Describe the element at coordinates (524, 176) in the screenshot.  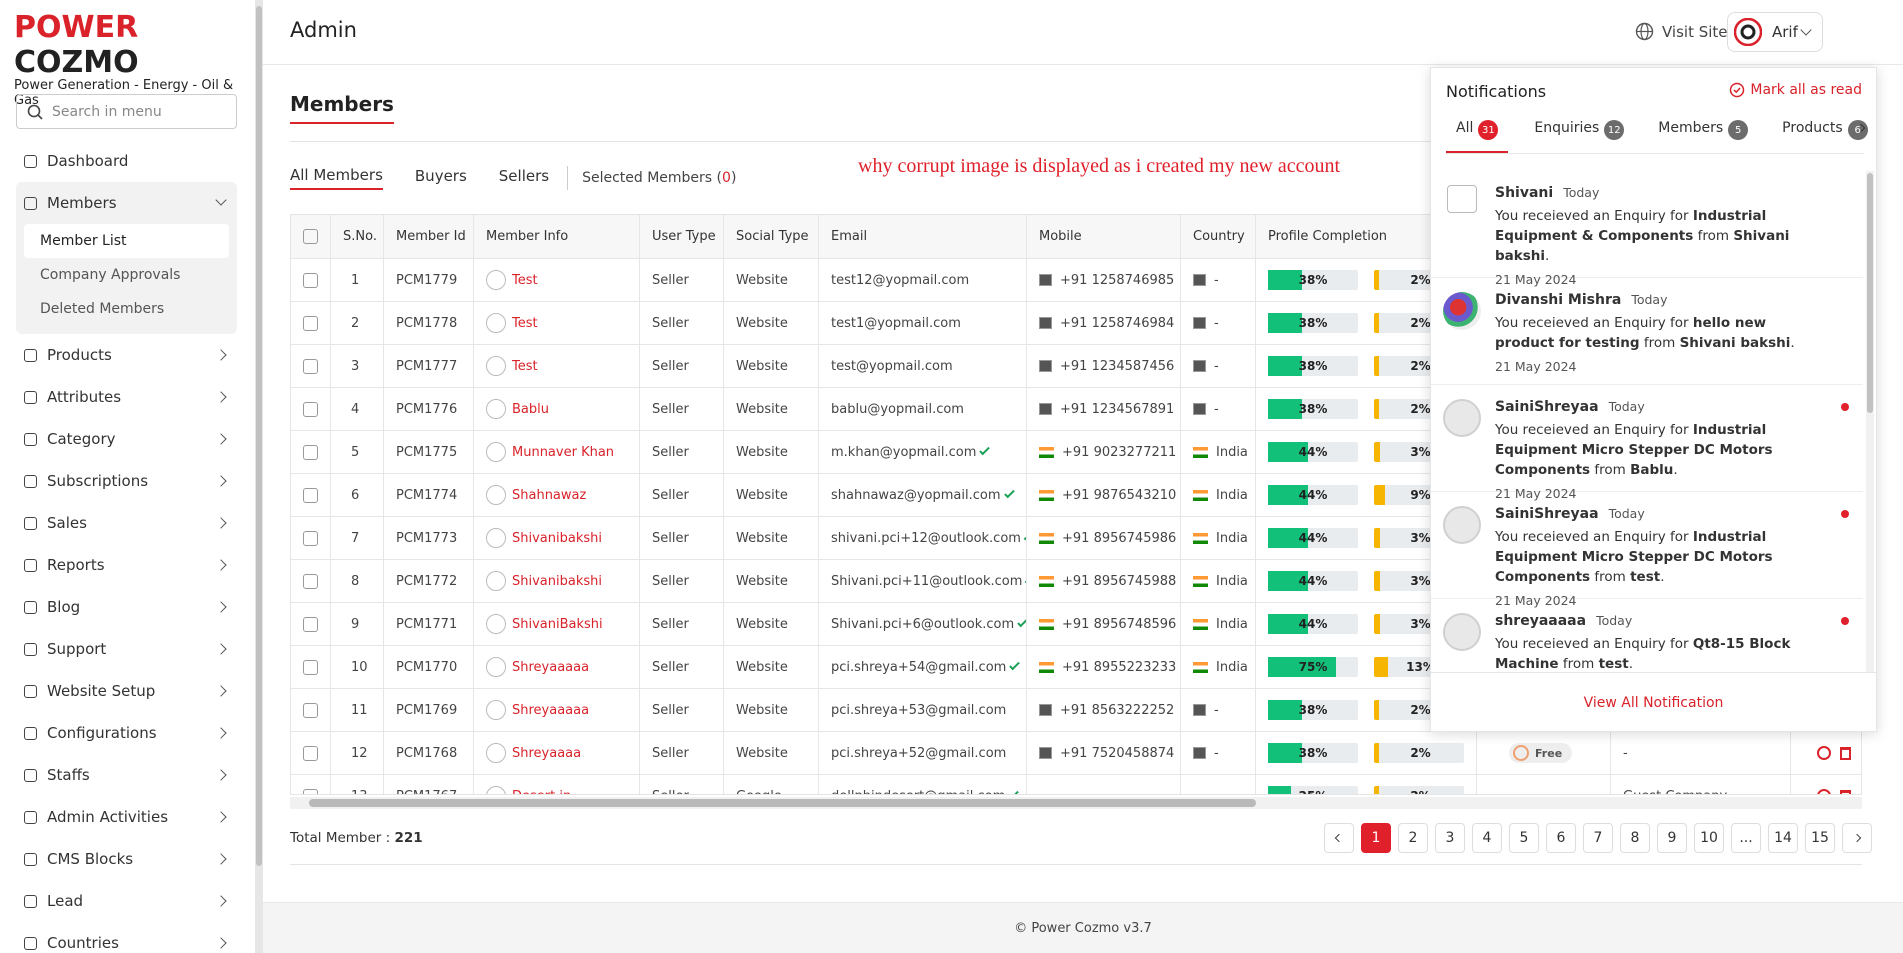
I see `member-tab: Sellers` at that location.